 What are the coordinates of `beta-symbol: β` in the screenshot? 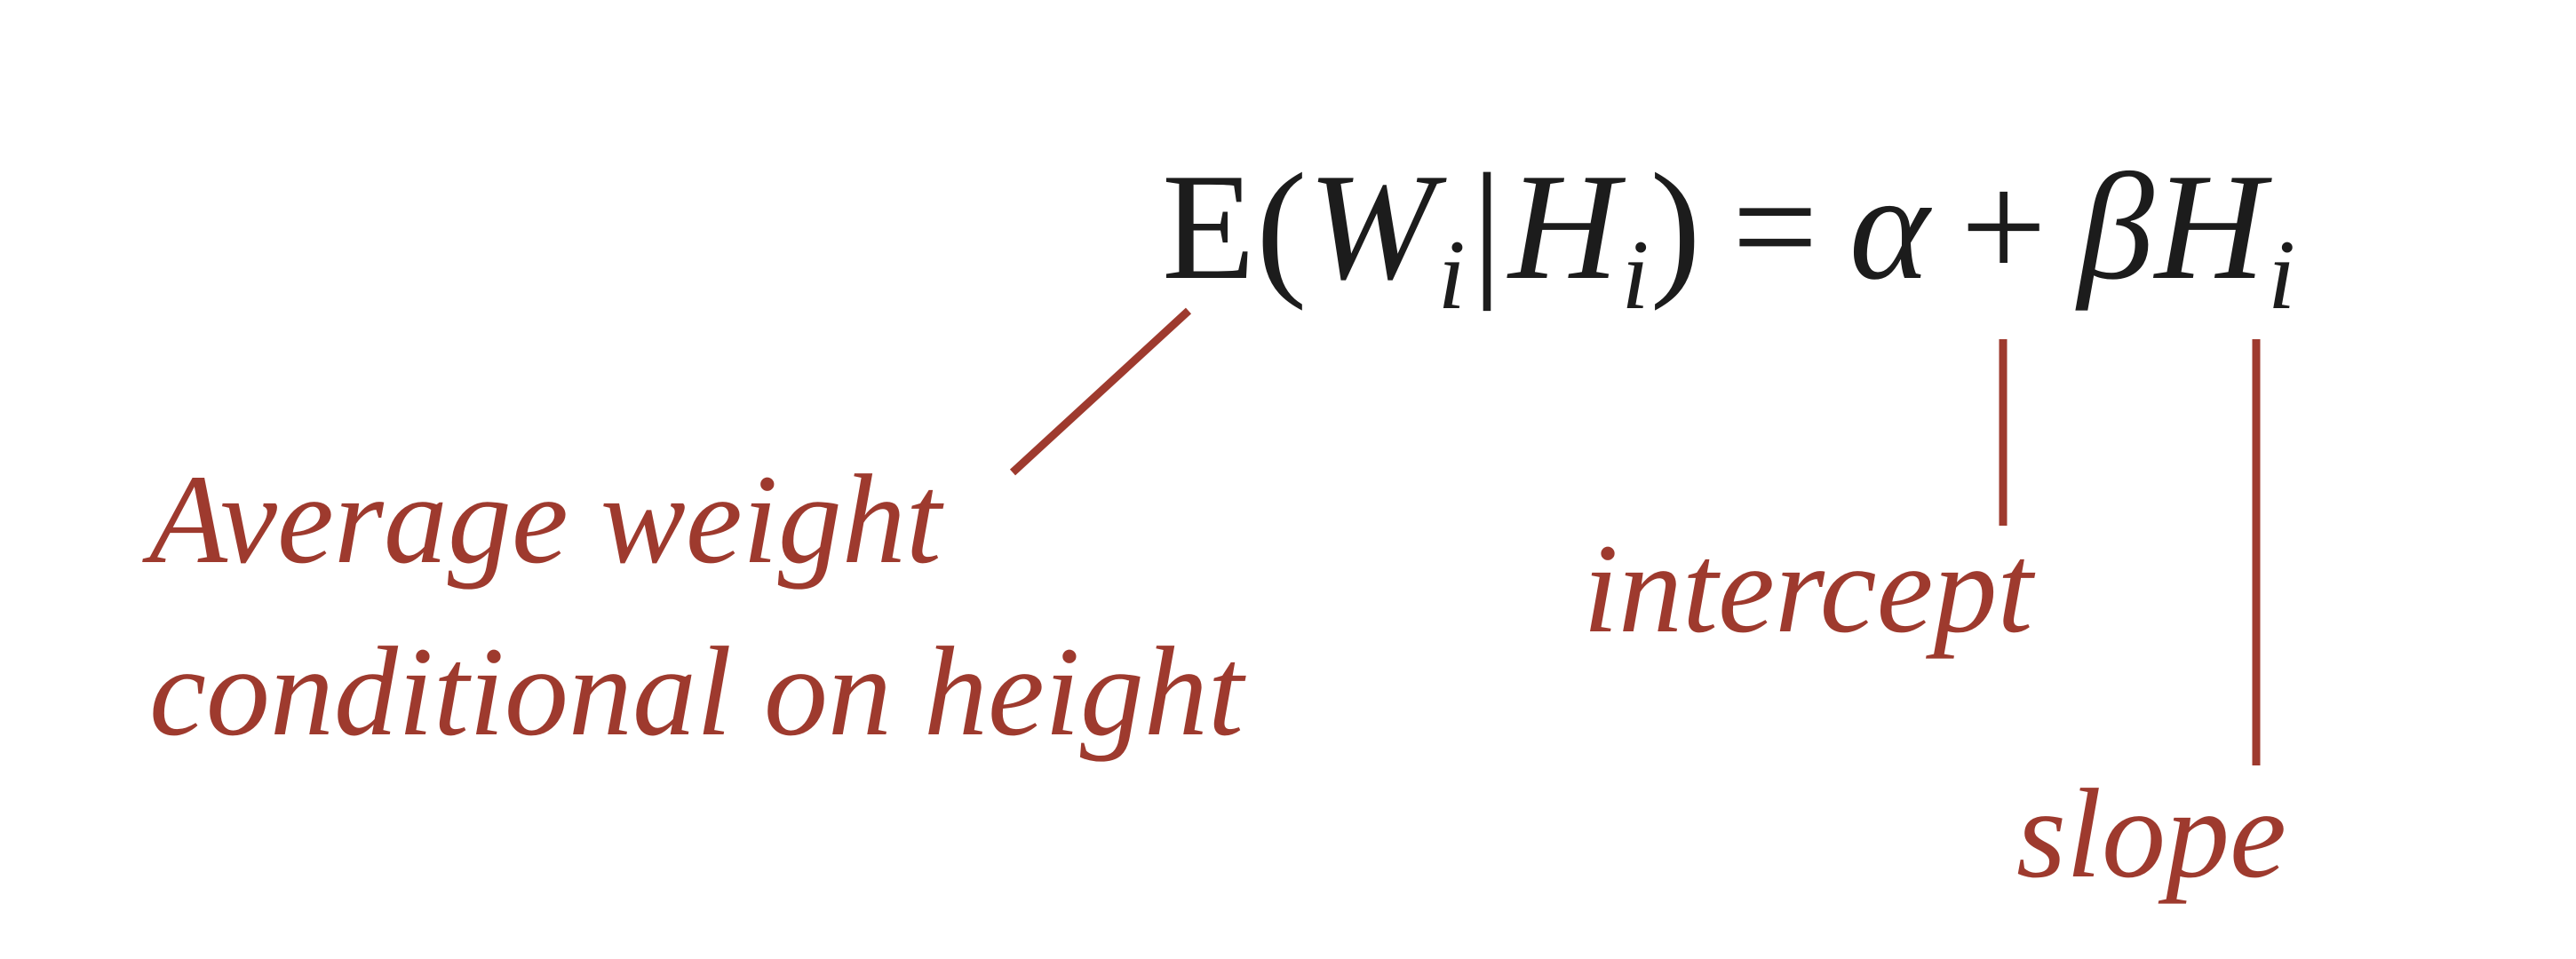 It's located at (2116, 227).